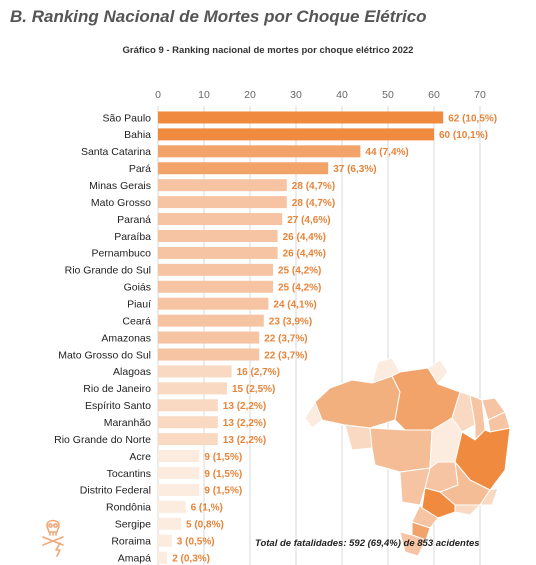 This screenshot has width=536, height=565. Describe the element at coordinates (258, 372) in the screenshot. I see `data-label: 16 (2,7%)` at that location.